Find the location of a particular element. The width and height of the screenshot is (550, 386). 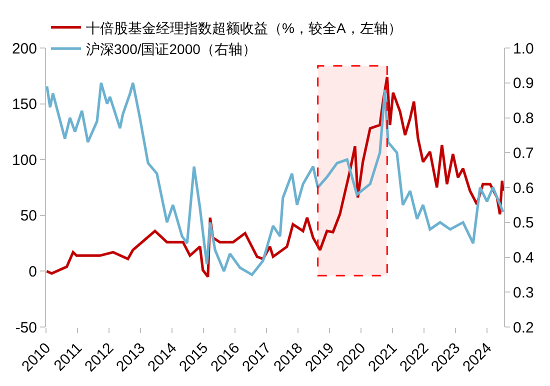

y-tick-label: 200 is located at coordinates (24, 49).